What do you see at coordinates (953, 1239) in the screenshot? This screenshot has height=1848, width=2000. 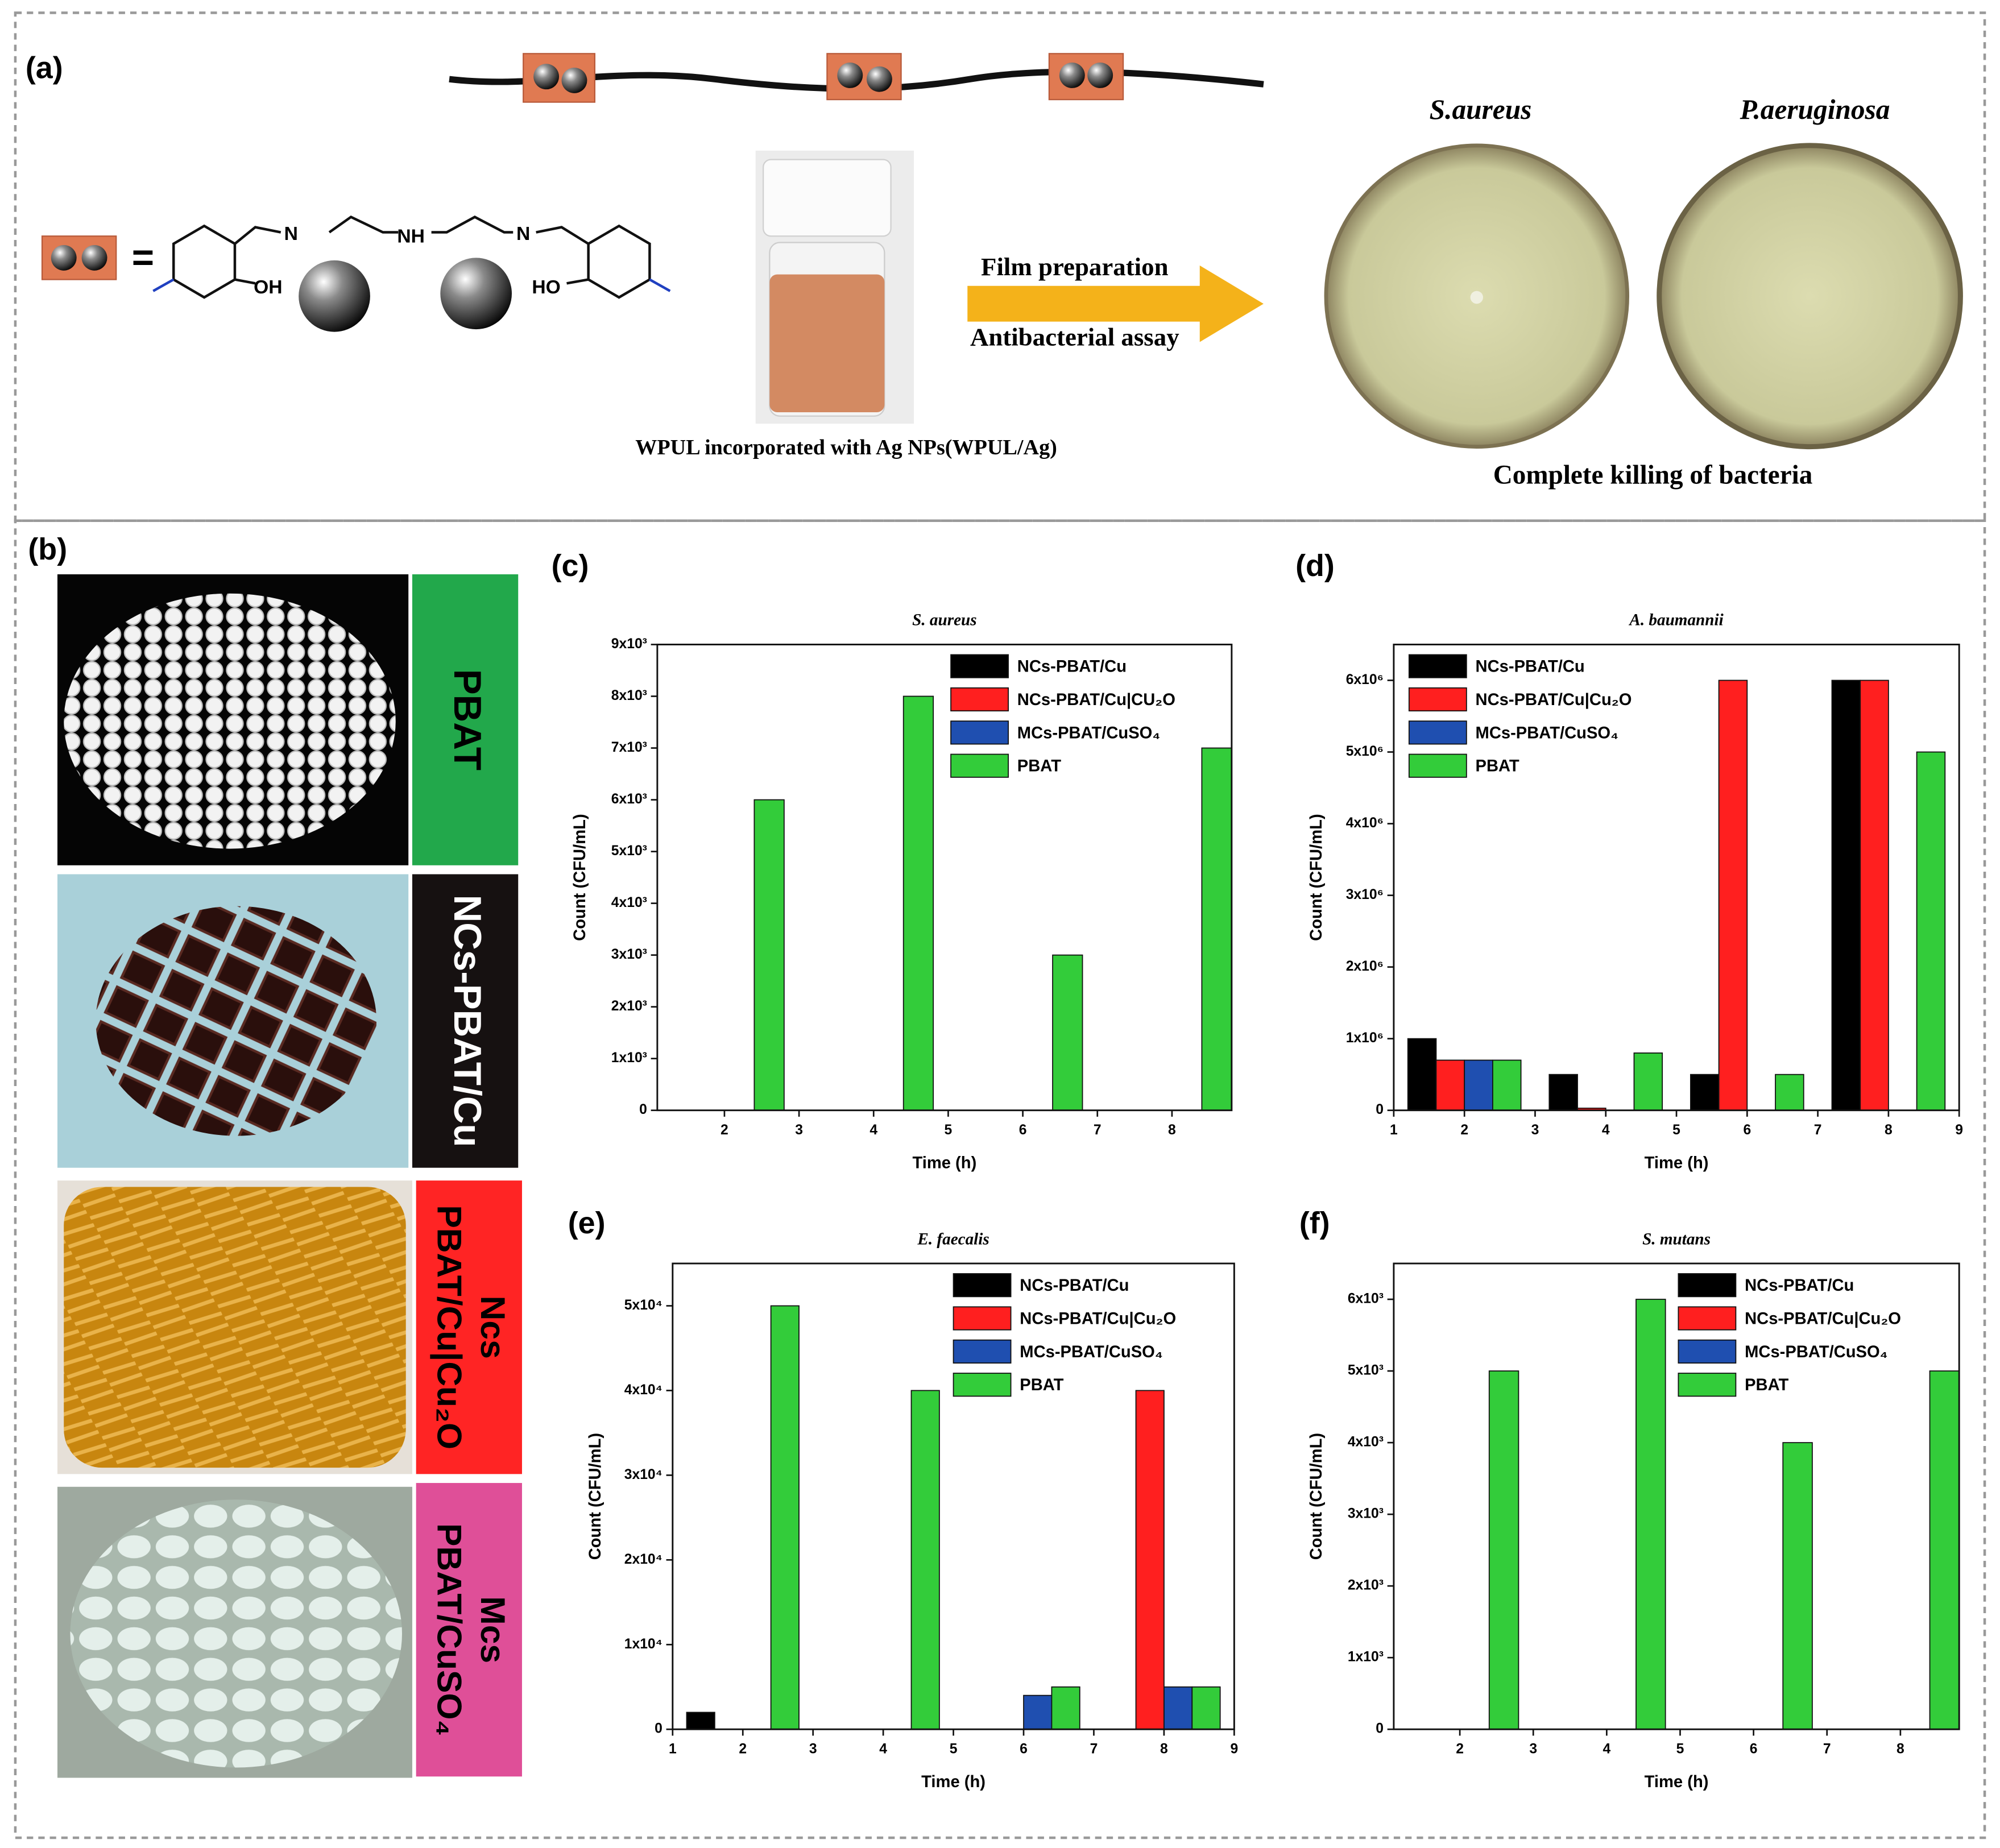 I see `chart-title: E. faecalis` at bounding box center [953, 1239].